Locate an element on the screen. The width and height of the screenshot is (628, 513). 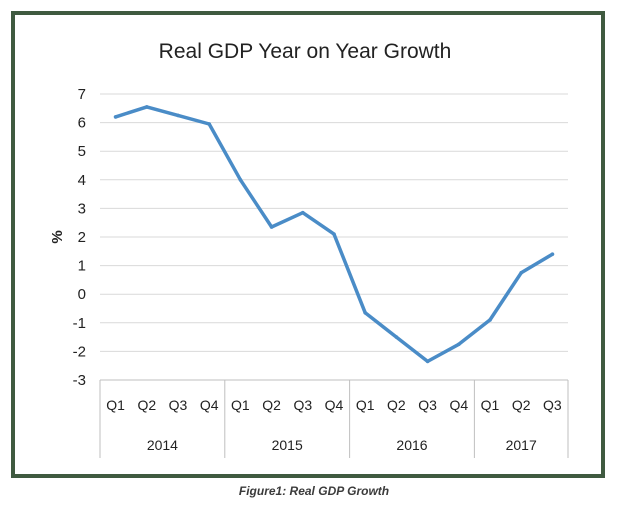
y-tick-label: 6 is located at coordinates (82, 123).